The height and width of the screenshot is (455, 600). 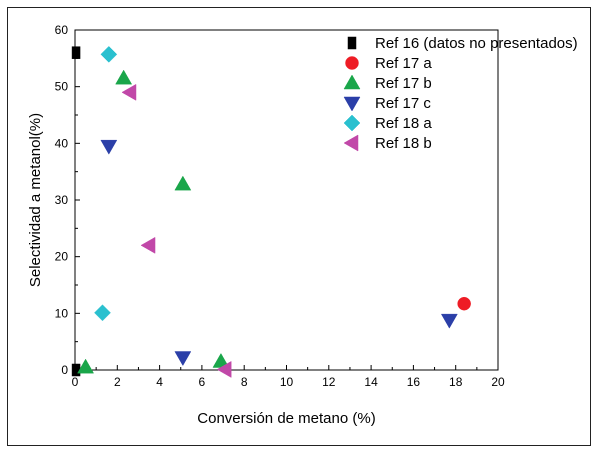 I want to click on y-tick-label: 10, so click(x=62, y=313).